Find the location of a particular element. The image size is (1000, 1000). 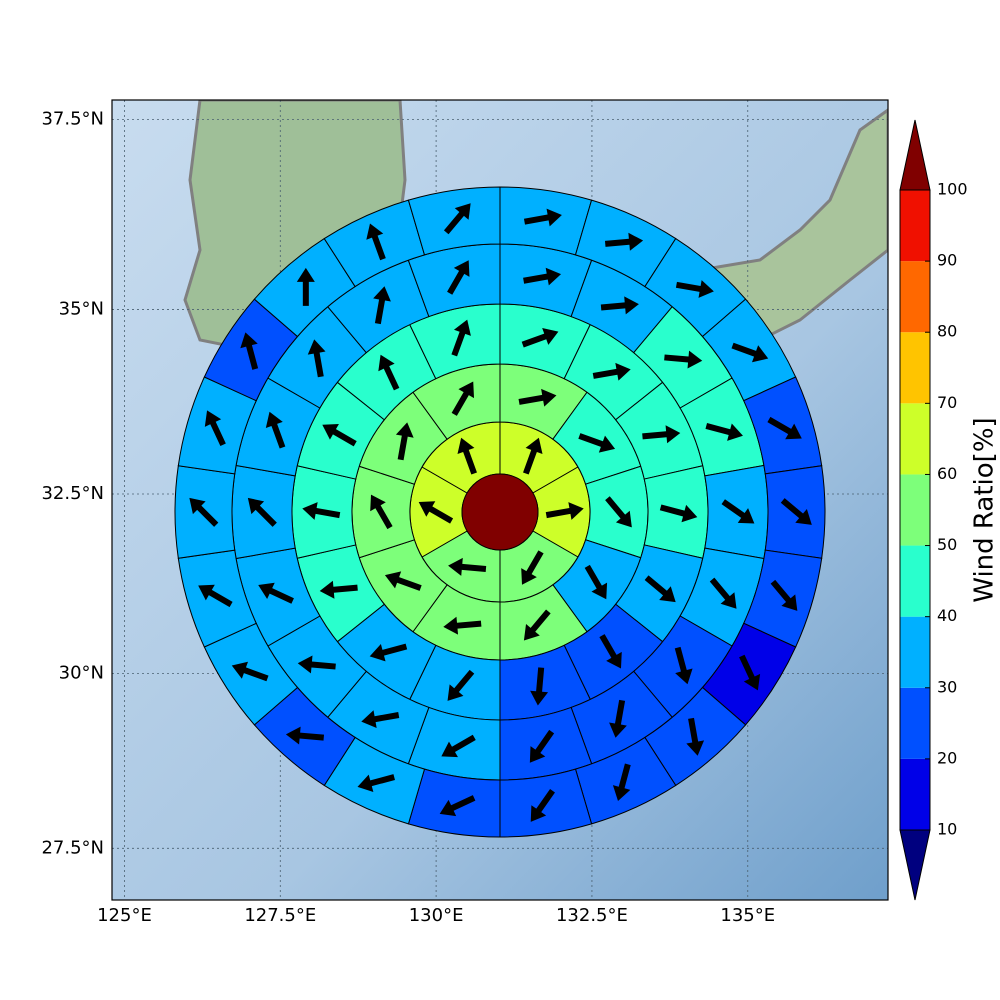

colorbar-extend-low is located at coordinates (915, 865).